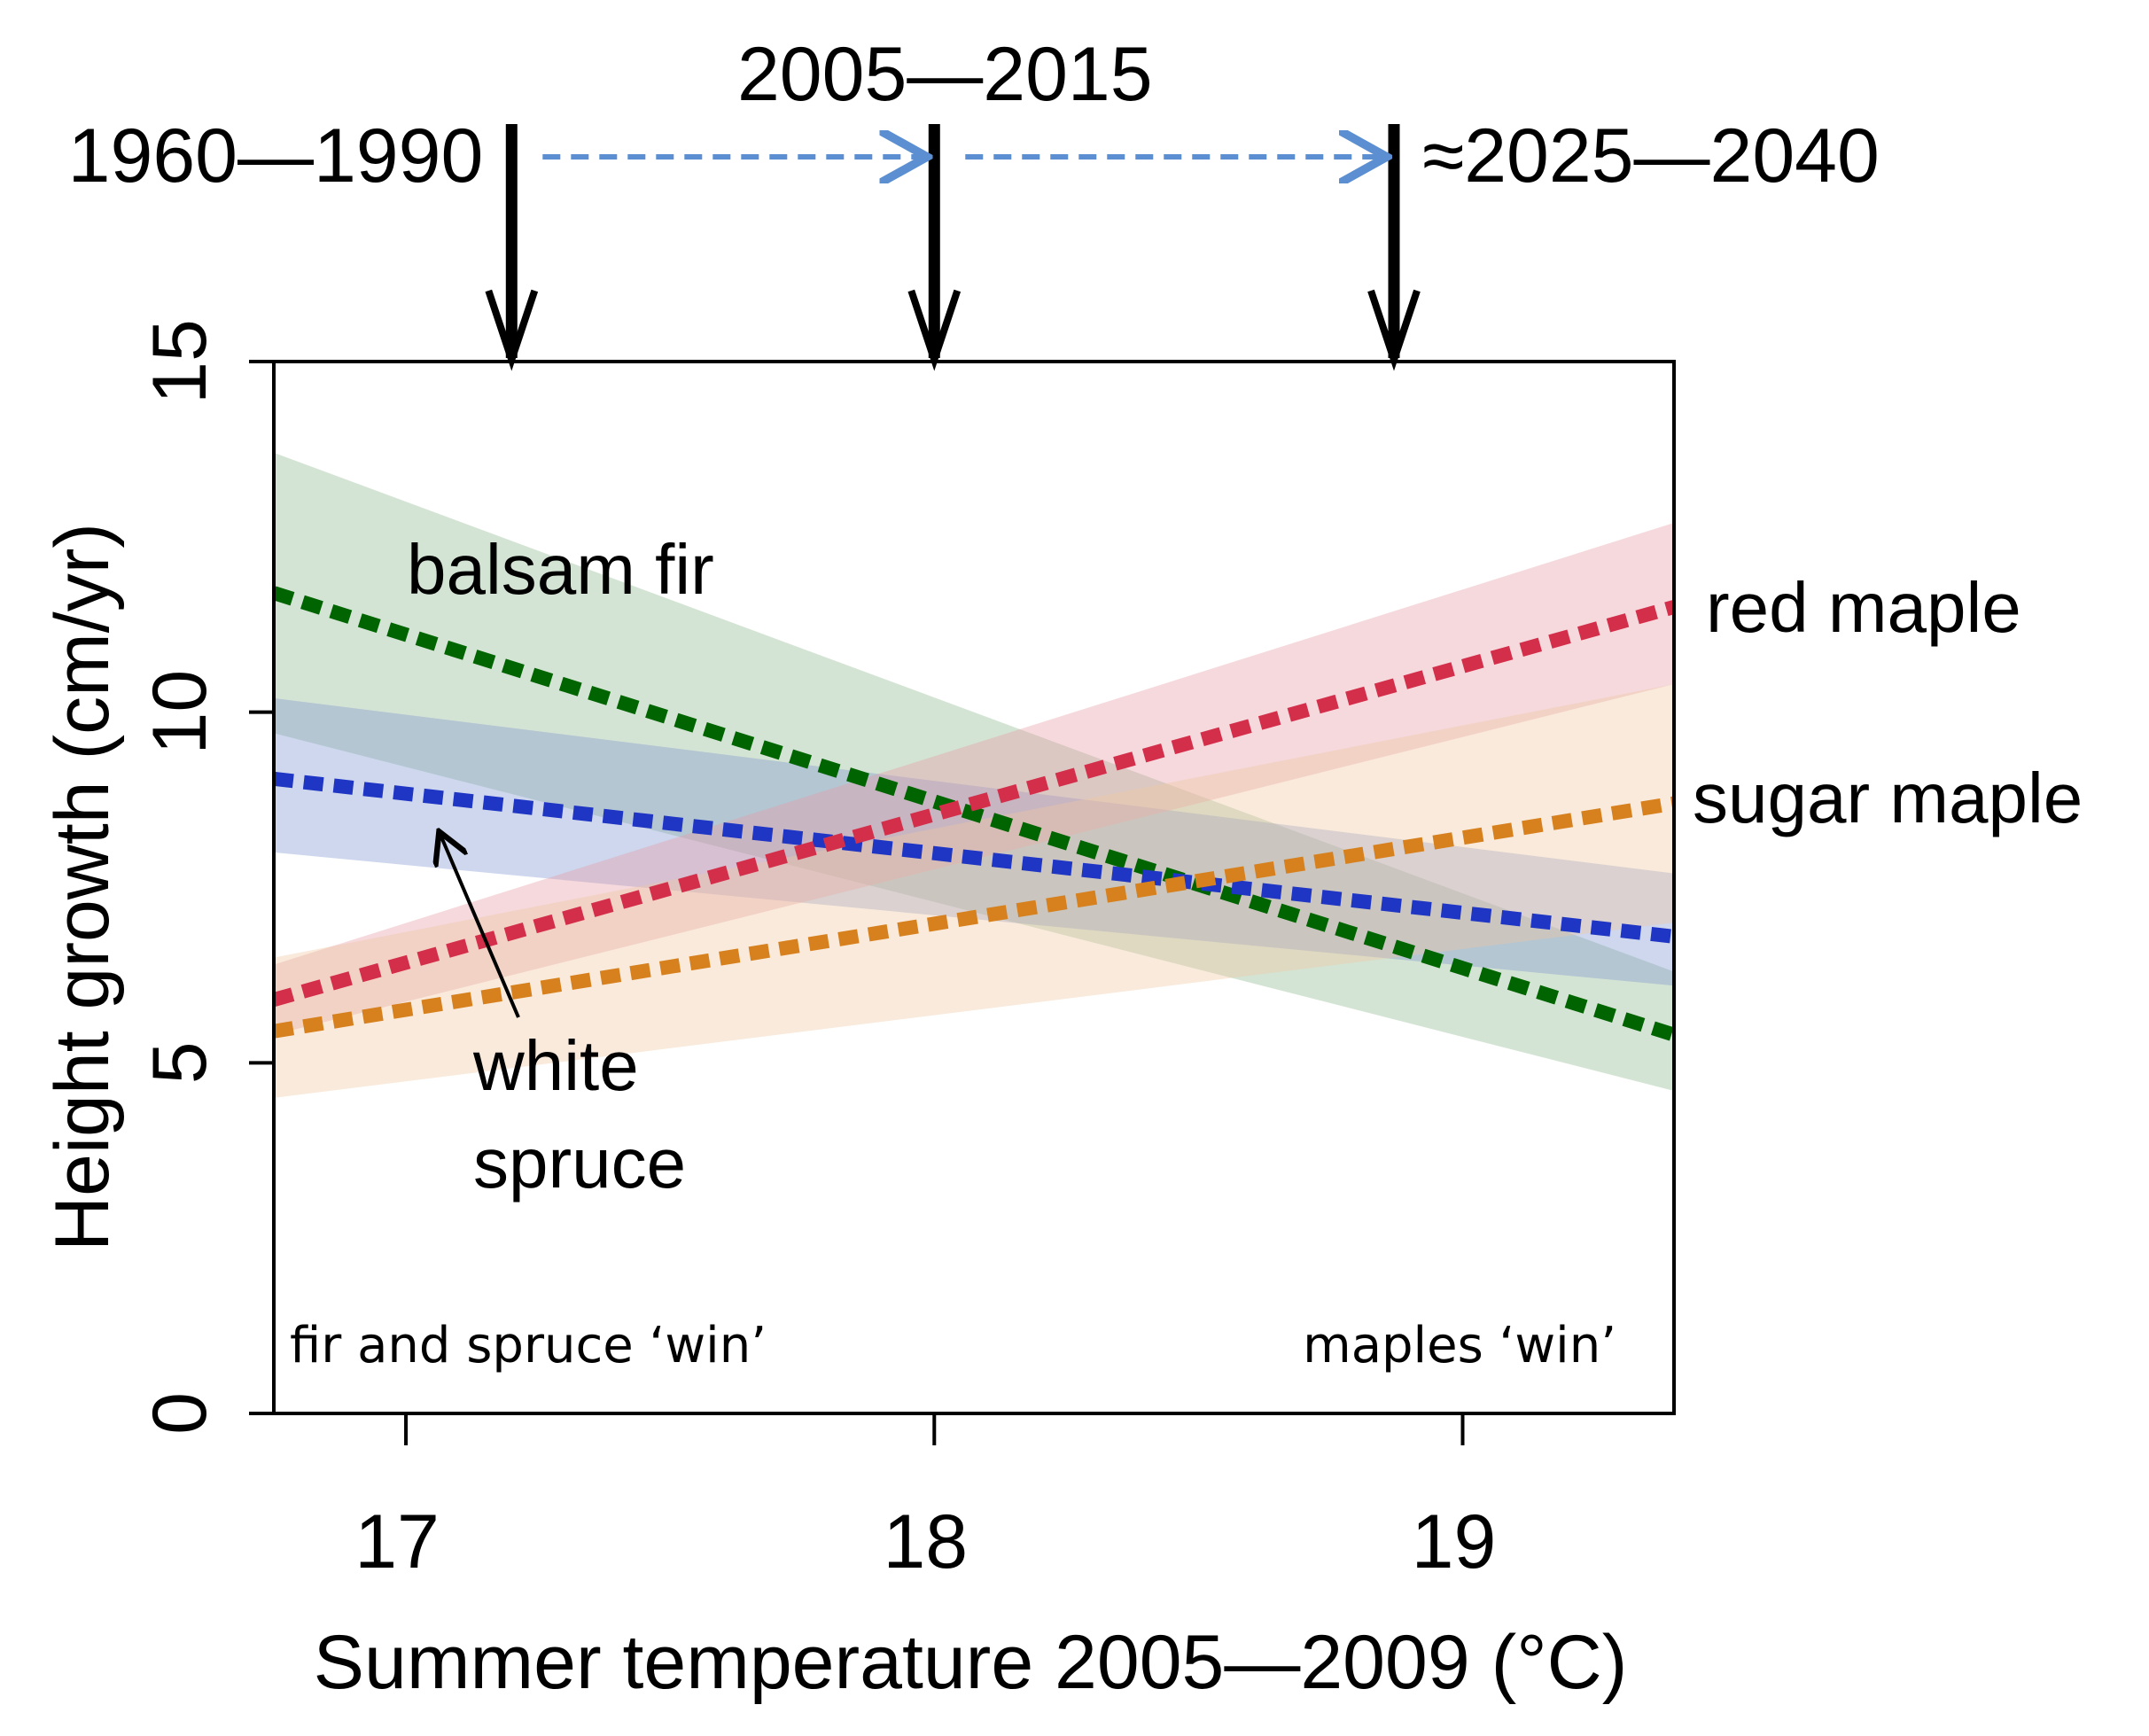 The height and width of the screenshot is (1736, 2149). Describe the element at coordinates (560, 569) in the screenshot. I see `label-balsam-fir: balsam fir` at that location.